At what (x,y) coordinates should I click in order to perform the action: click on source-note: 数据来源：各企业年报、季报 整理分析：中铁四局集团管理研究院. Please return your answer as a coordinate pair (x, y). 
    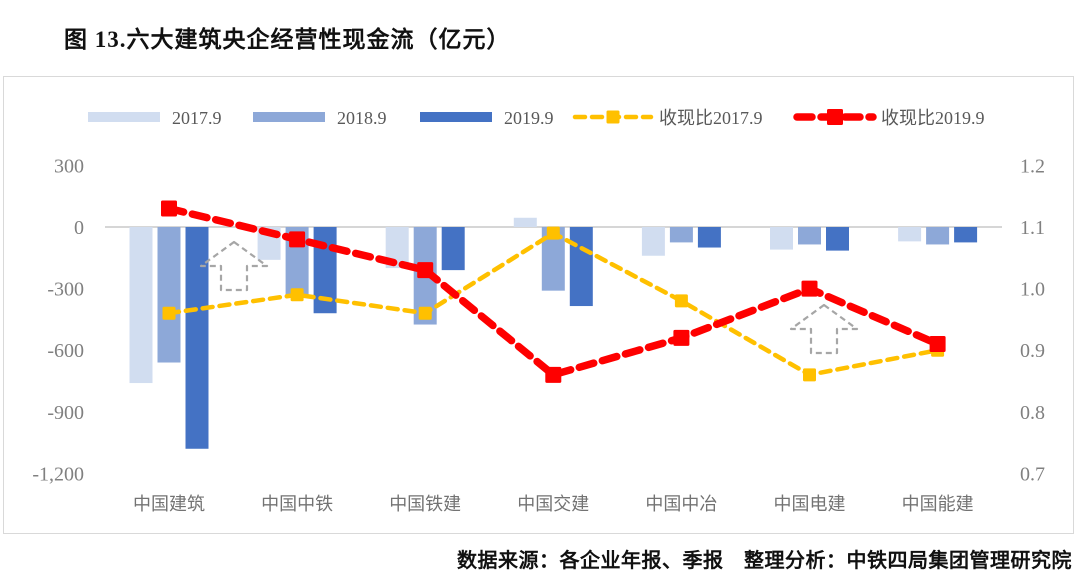
    Looking at the image, I should click on (764, 561).